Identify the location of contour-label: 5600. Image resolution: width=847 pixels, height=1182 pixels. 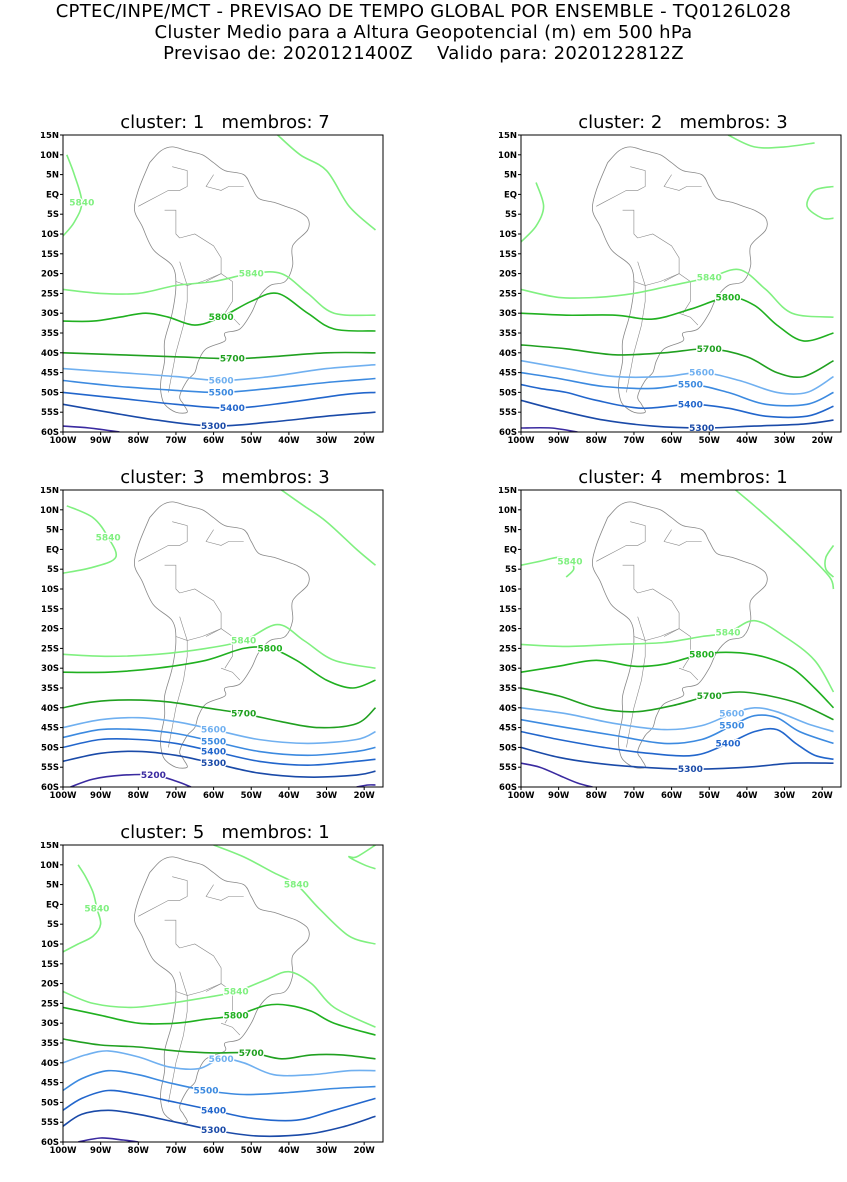
(221, 382).